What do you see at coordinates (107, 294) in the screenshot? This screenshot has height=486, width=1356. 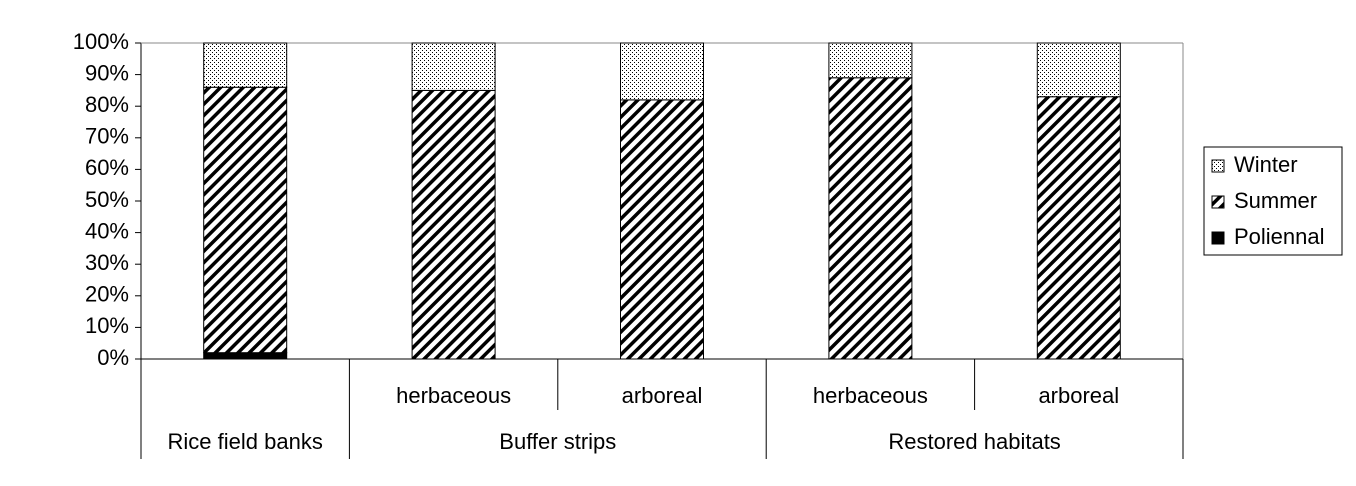 I see `y-tick-label: 20%` at bounding box center [107, 294].